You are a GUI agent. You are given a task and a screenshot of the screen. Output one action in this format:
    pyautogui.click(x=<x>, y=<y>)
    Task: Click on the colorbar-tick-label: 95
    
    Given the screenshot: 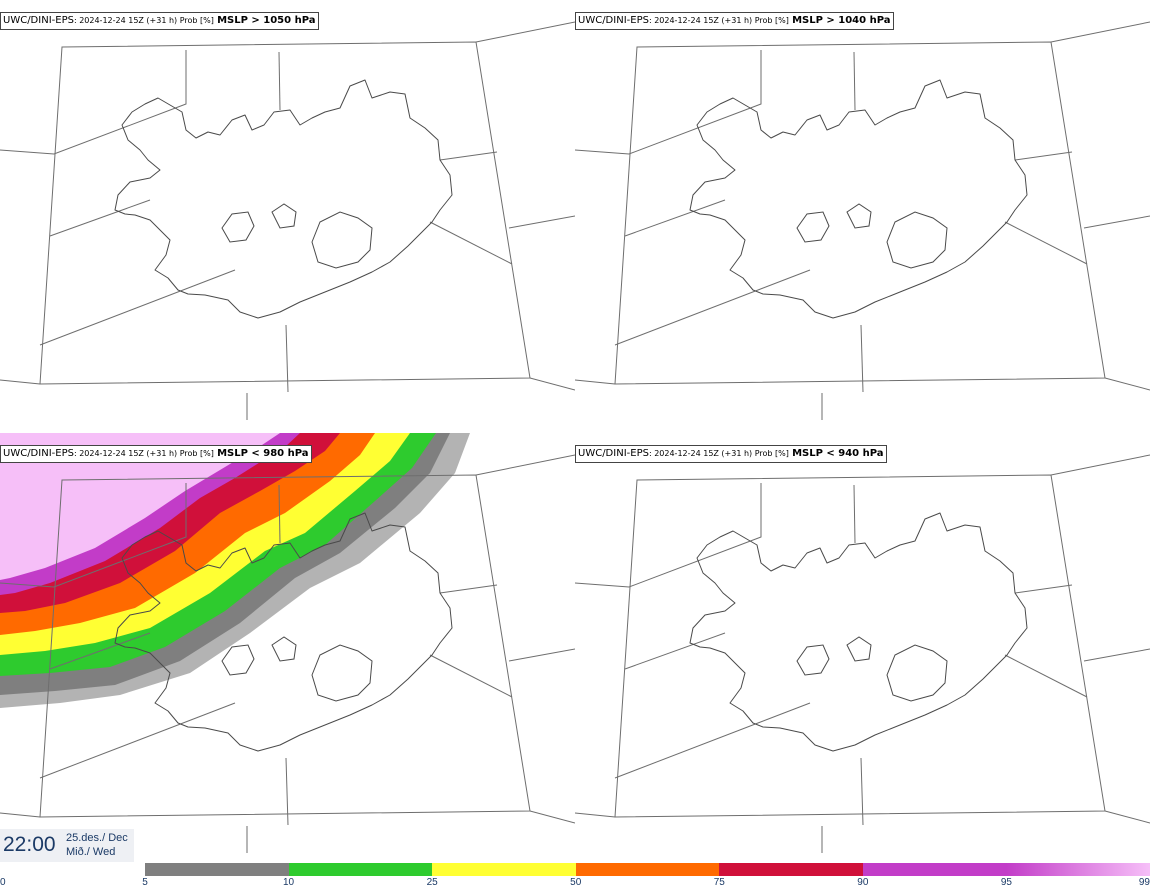 What is the action you would take?
    pyautogui.click(x=1006, y=882)
    